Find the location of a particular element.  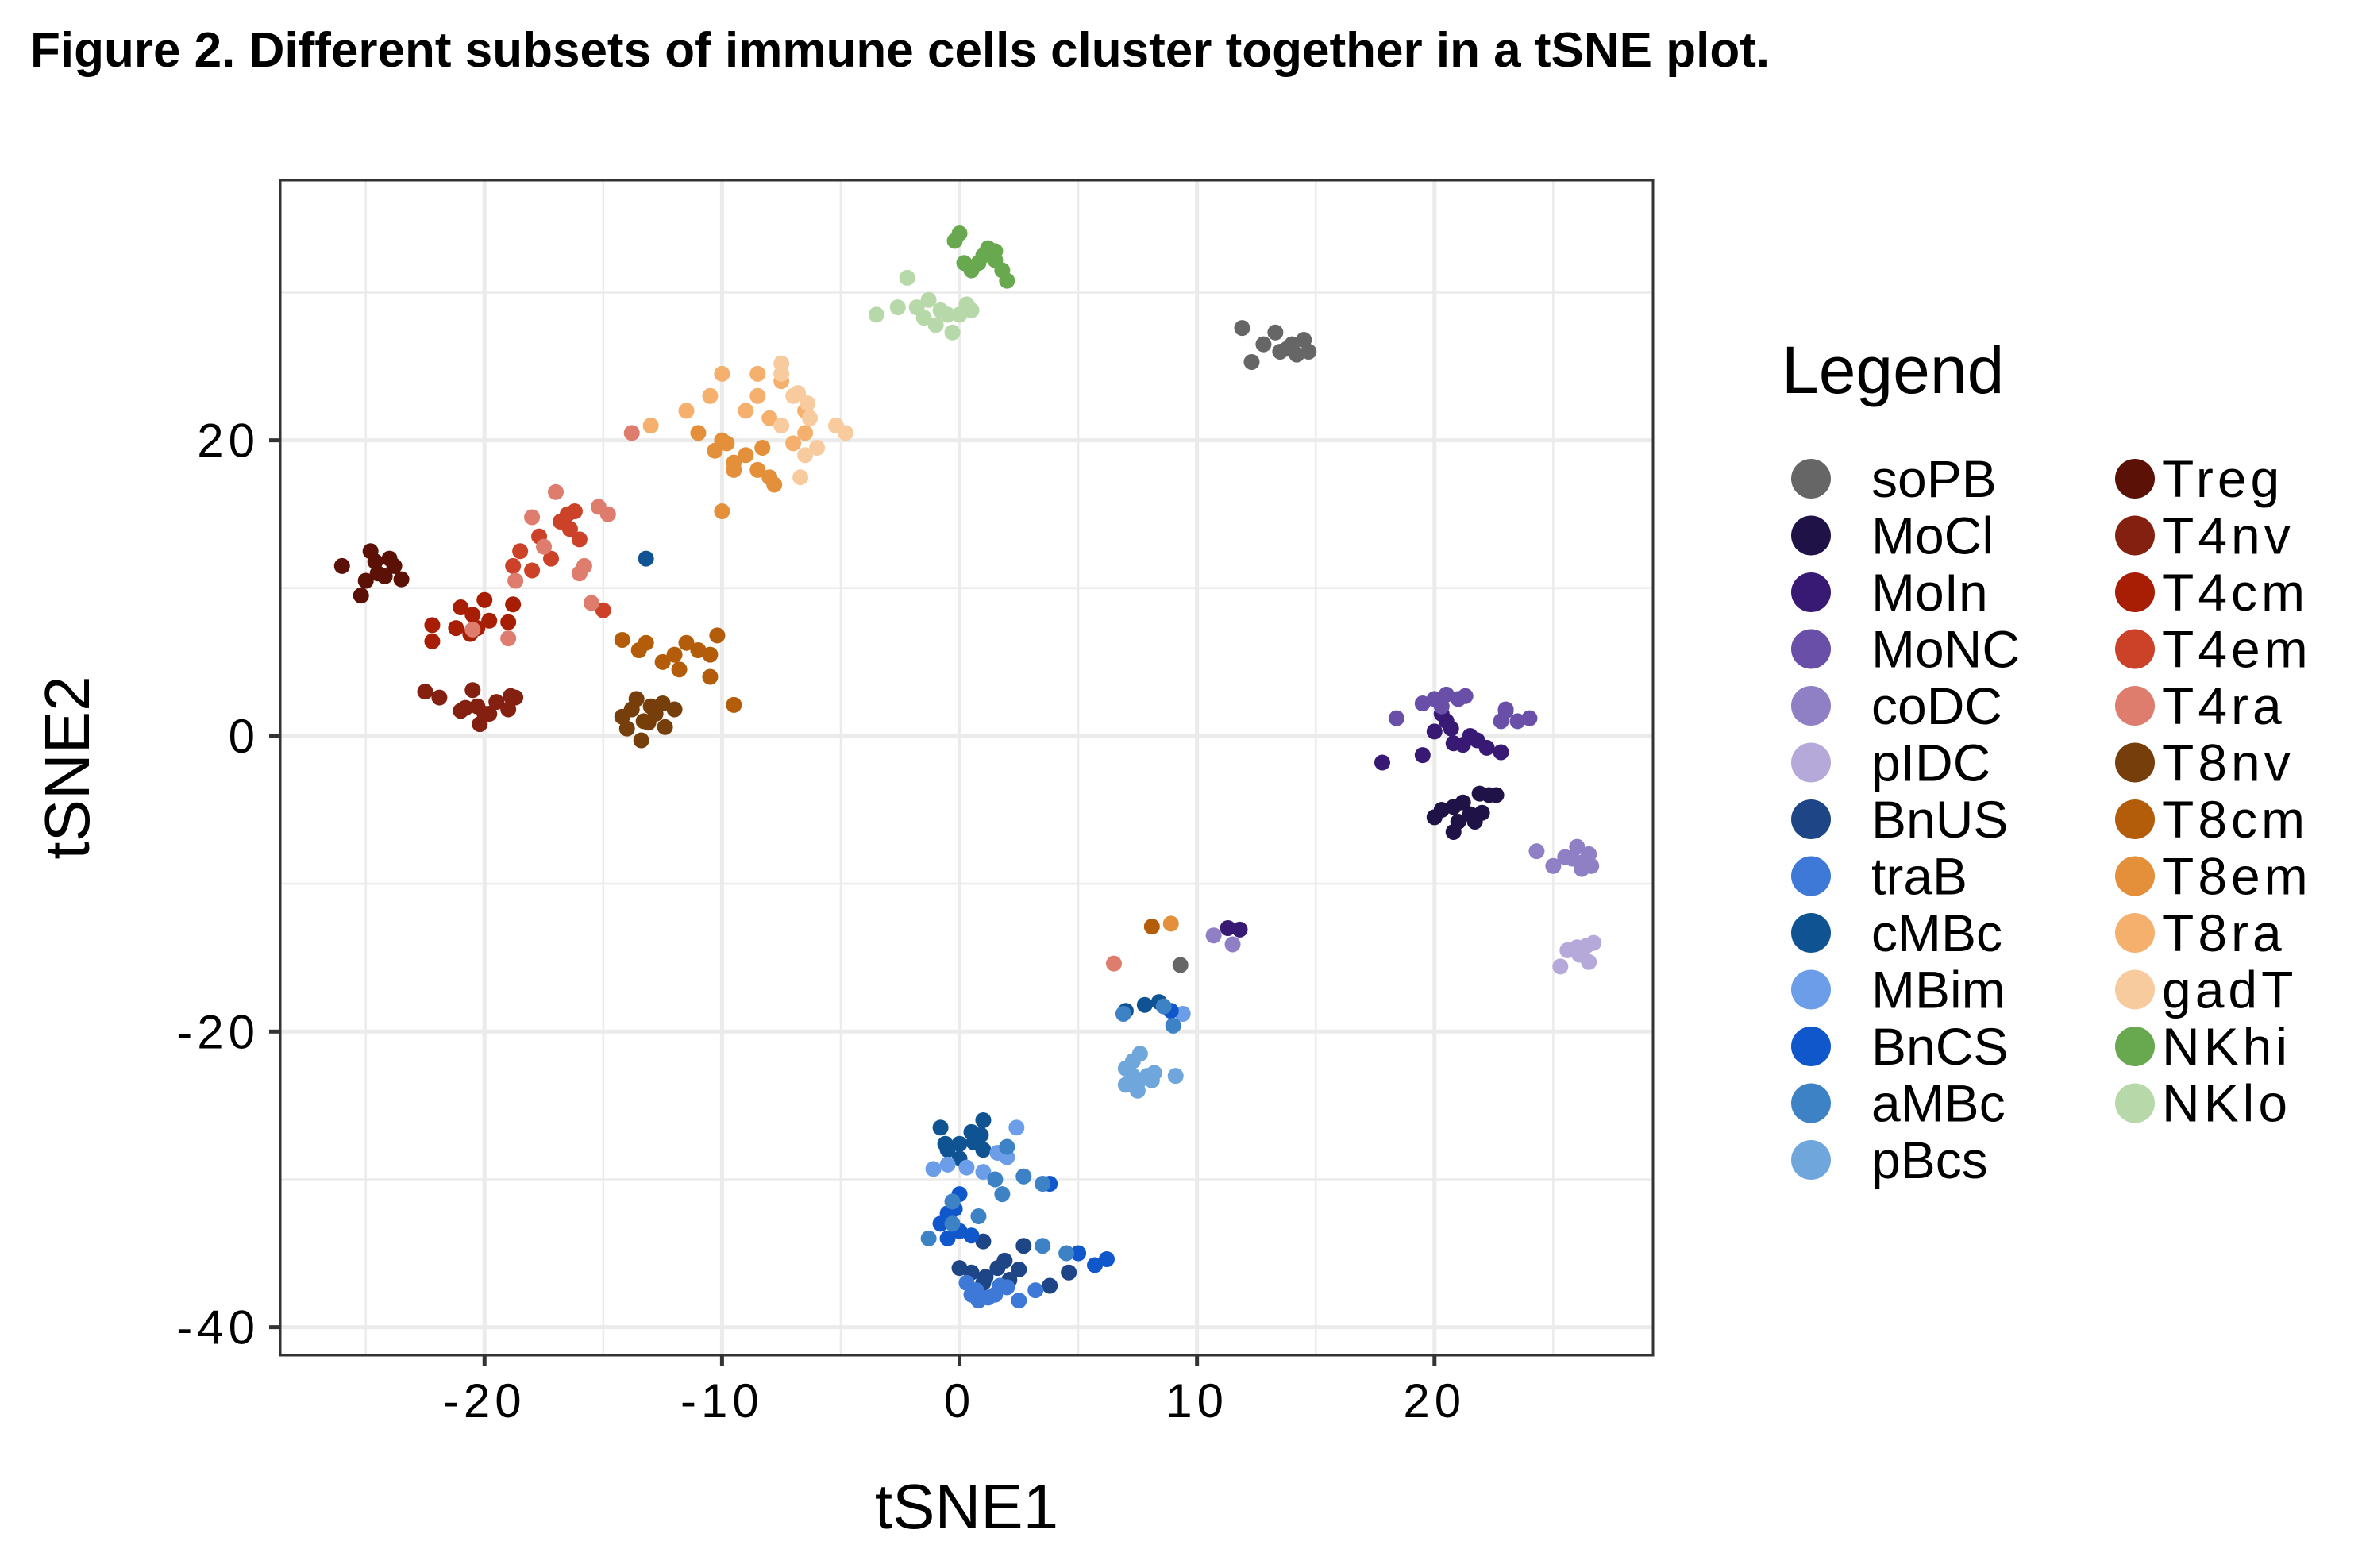

legend-item-coDC: coDC is located at coordinates (1896, 705).